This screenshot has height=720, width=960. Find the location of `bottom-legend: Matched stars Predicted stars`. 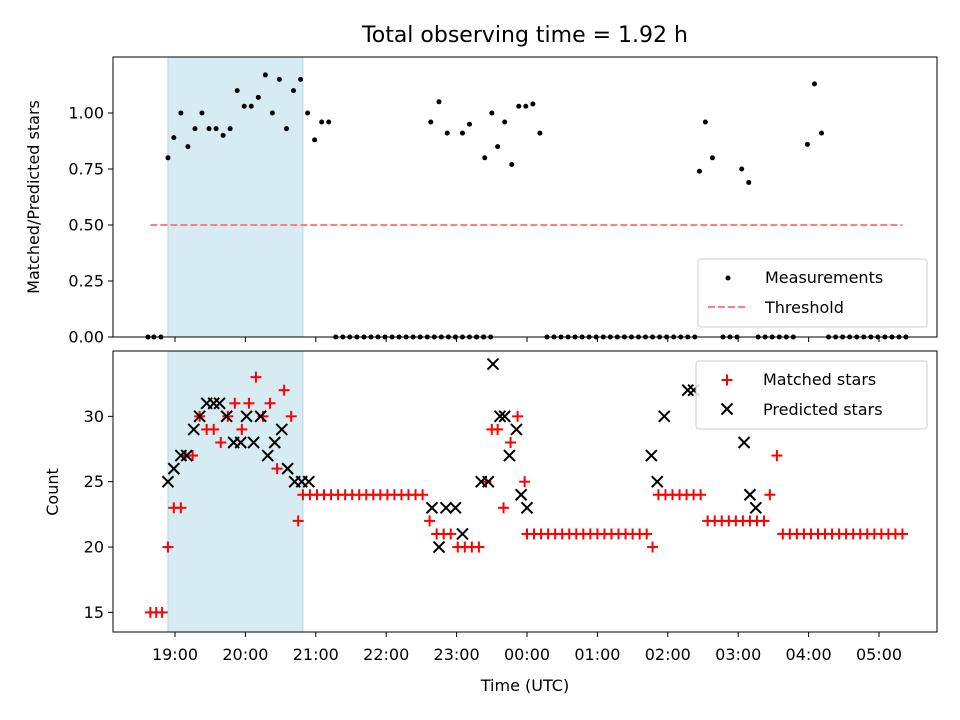

bottom-legend: Matched stars Predicted stars is located at coordinates (811, 395).